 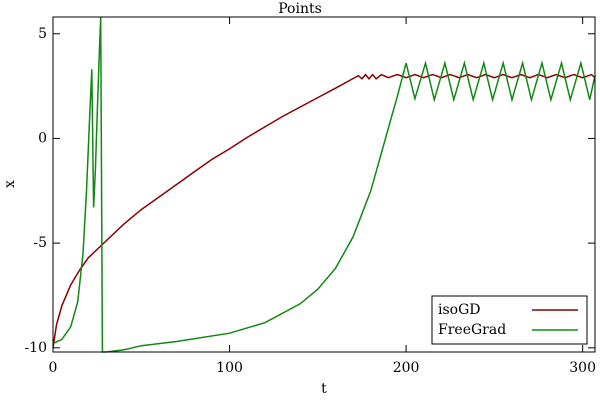 I want to click on y-tick-label: -5, so click(x=40, y=243).